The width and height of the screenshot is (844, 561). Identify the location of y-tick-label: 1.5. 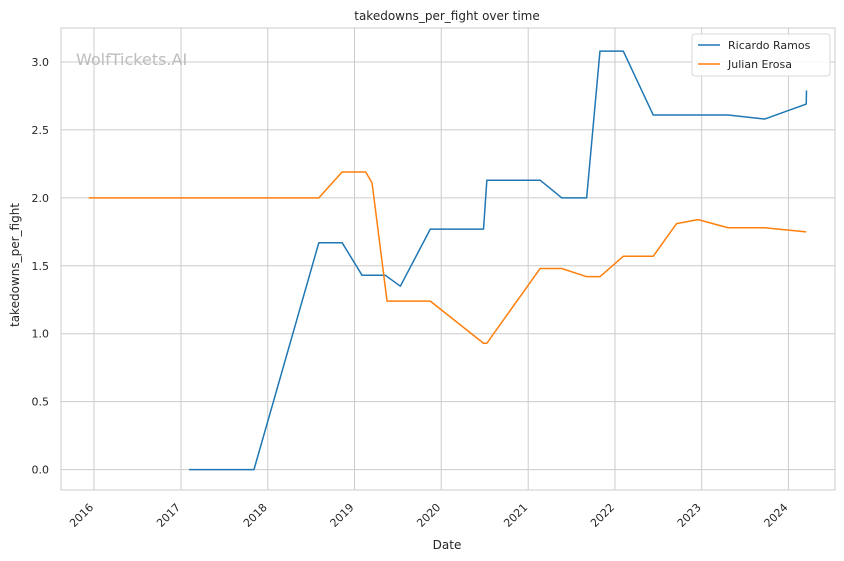
(41, 266).